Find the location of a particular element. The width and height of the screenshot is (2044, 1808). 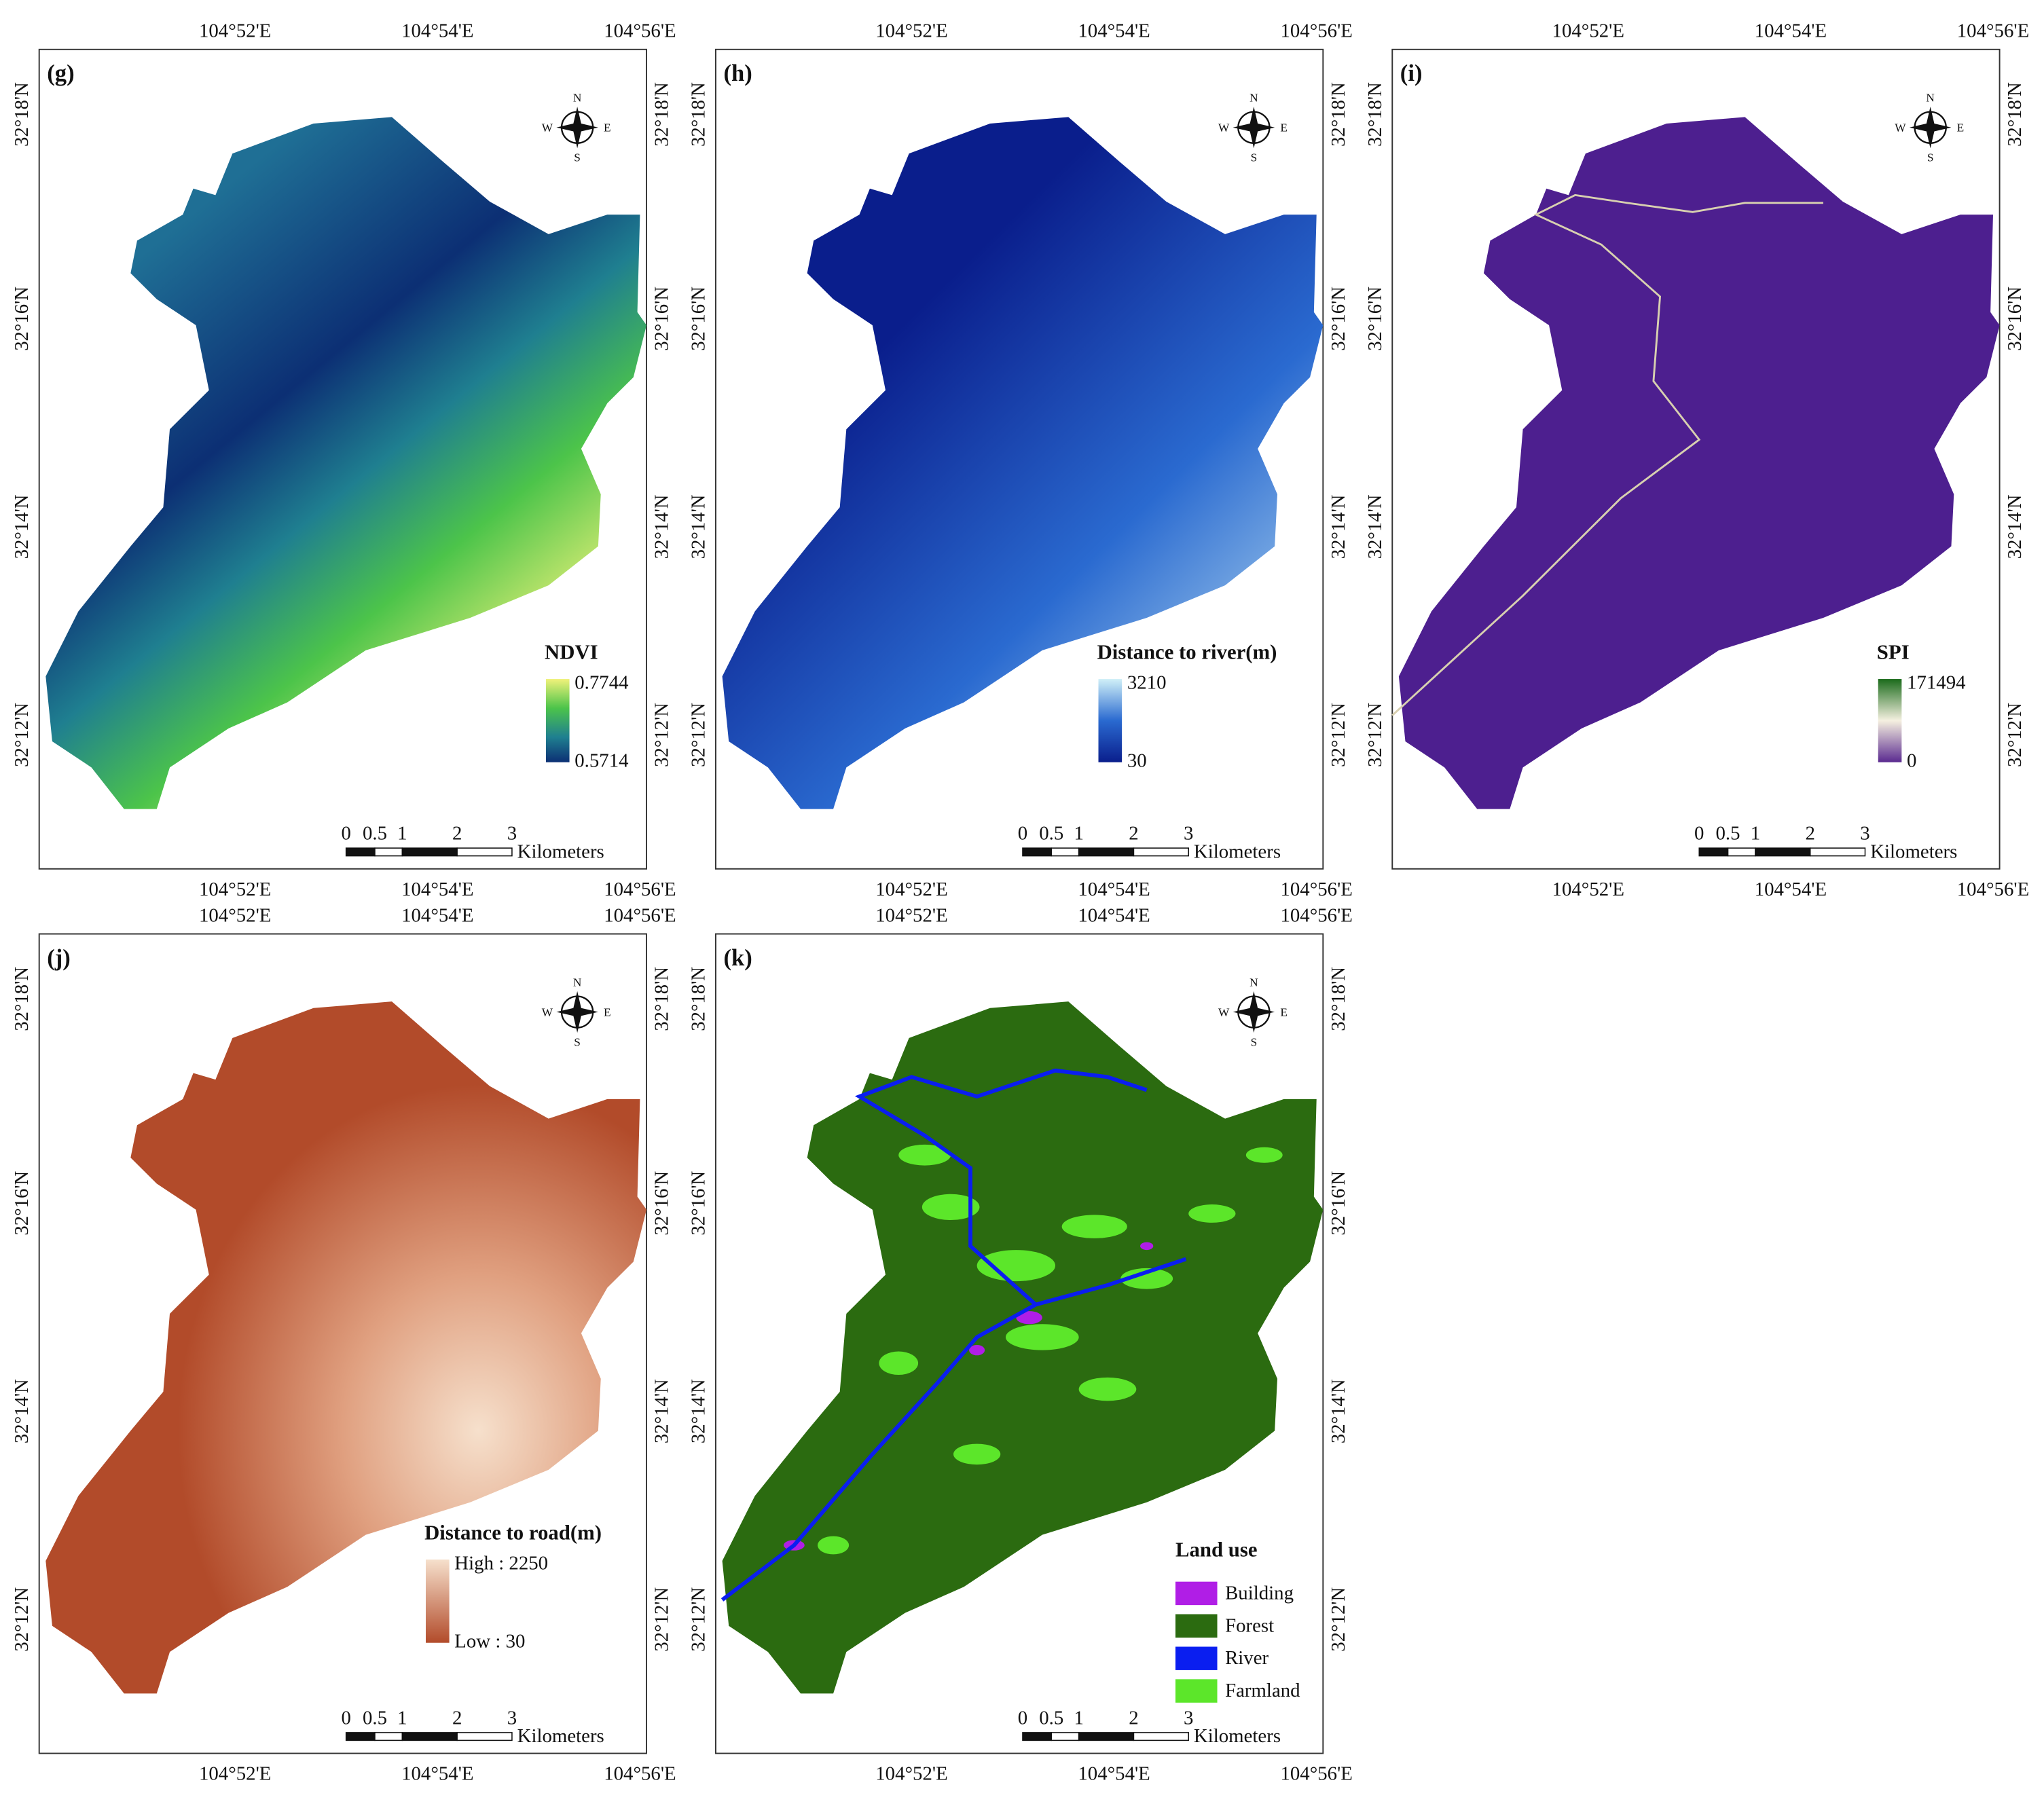

latitude-label: 32°16'N is located at coordinates (1338, 1203).